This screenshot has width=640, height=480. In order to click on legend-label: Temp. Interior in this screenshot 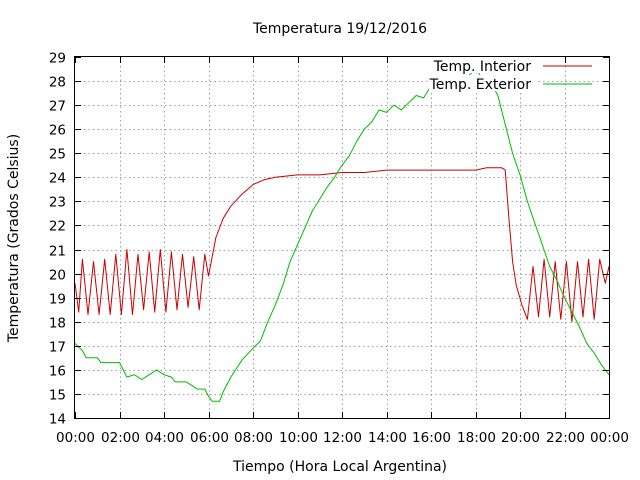, I will do `click(482, 67)`.